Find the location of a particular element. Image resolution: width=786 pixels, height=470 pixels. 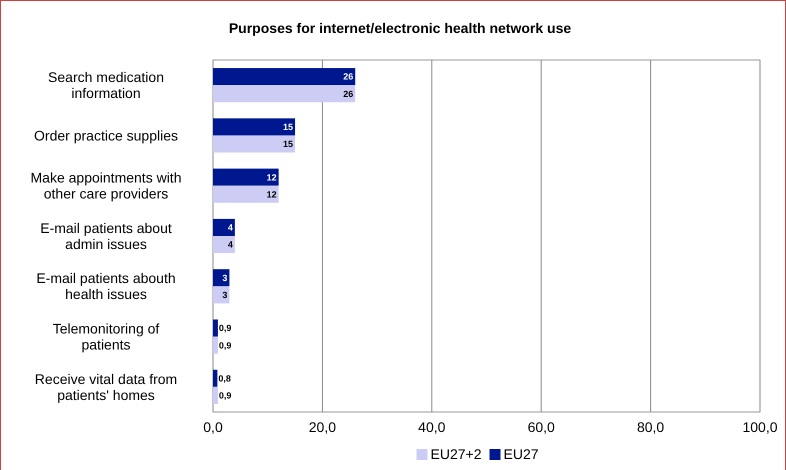

y-tick-label: Order practice supplies is located at coordinates (106, 135).